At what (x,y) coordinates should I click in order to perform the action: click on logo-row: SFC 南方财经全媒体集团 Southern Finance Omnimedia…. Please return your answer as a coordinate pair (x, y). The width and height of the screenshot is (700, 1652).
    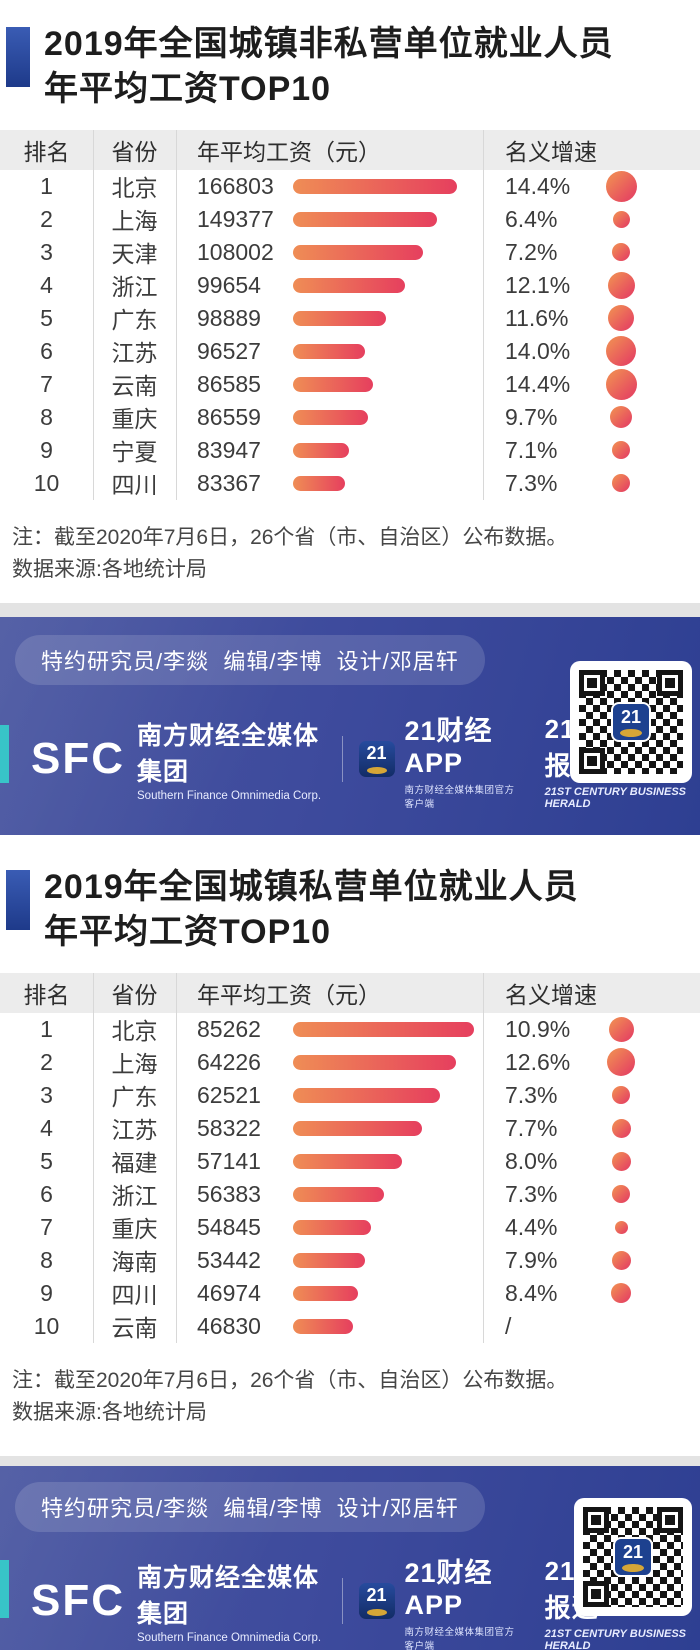
    Looking at the image, I should click on (357, 1601).